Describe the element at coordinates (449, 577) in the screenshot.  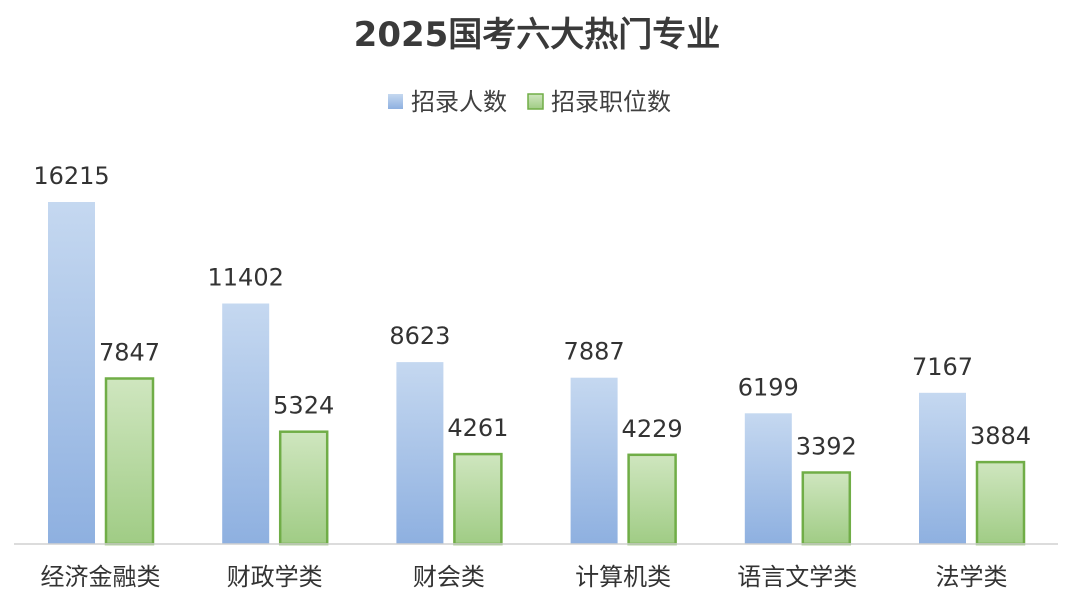
I see `category-label-2: 财会类` at that location.